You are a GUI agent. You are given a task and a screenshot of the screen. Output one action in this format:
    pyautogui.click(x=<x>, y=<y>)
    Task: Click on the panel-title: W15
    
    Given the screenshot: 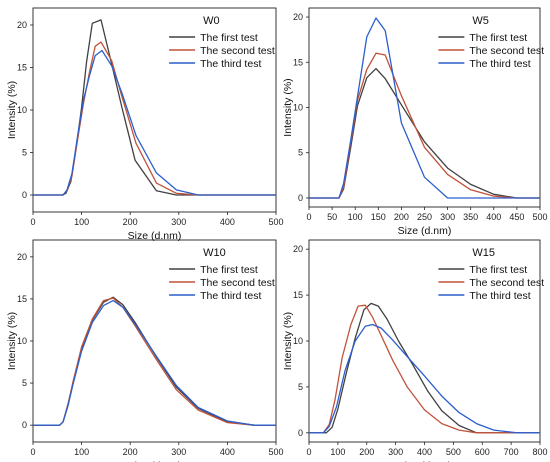 What is the action you would take?
    pyautogui.click(x=483, y=253)
    